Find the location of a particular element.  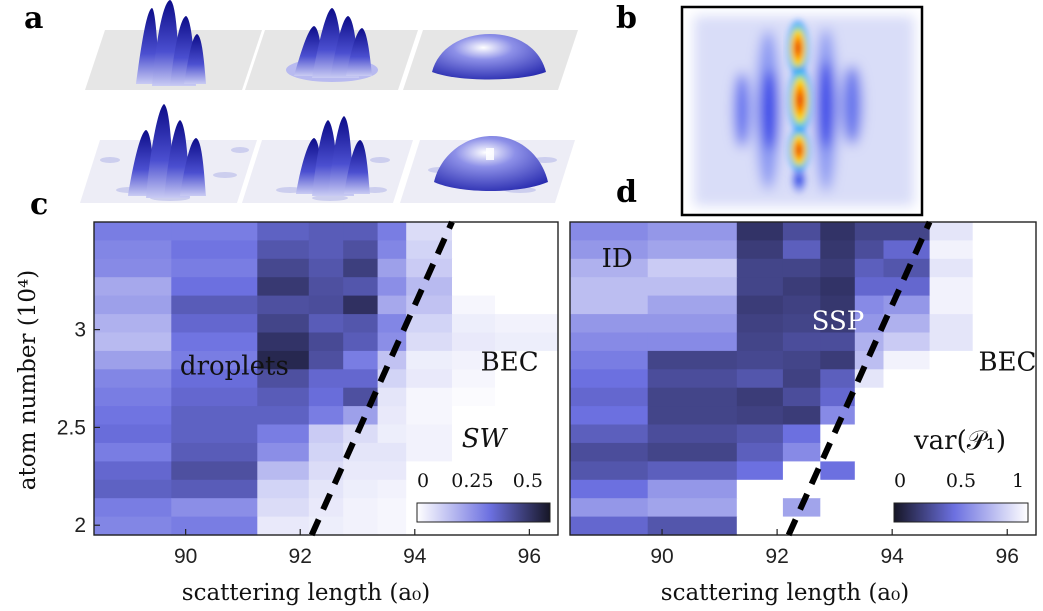

colorbar-title-c: SW is located at coordinates (485, 439).